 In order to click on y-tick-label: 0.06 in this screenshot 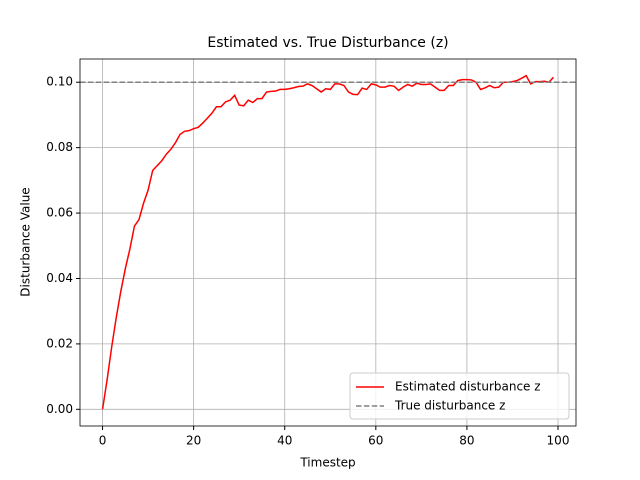, I will do `click(59, 213)`.